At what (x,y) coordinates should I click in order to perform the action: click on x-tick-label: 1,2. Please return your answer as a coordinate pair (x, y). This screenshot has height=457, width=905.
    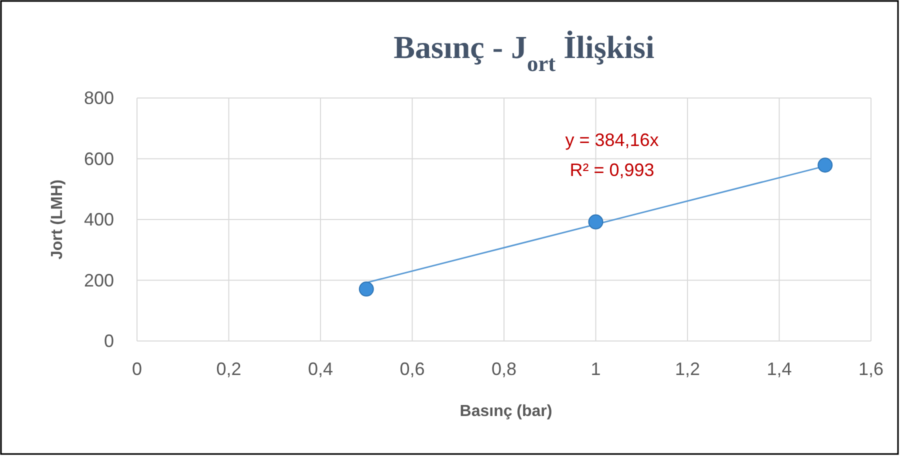
    Looking at the image, I should click on (687, 369).